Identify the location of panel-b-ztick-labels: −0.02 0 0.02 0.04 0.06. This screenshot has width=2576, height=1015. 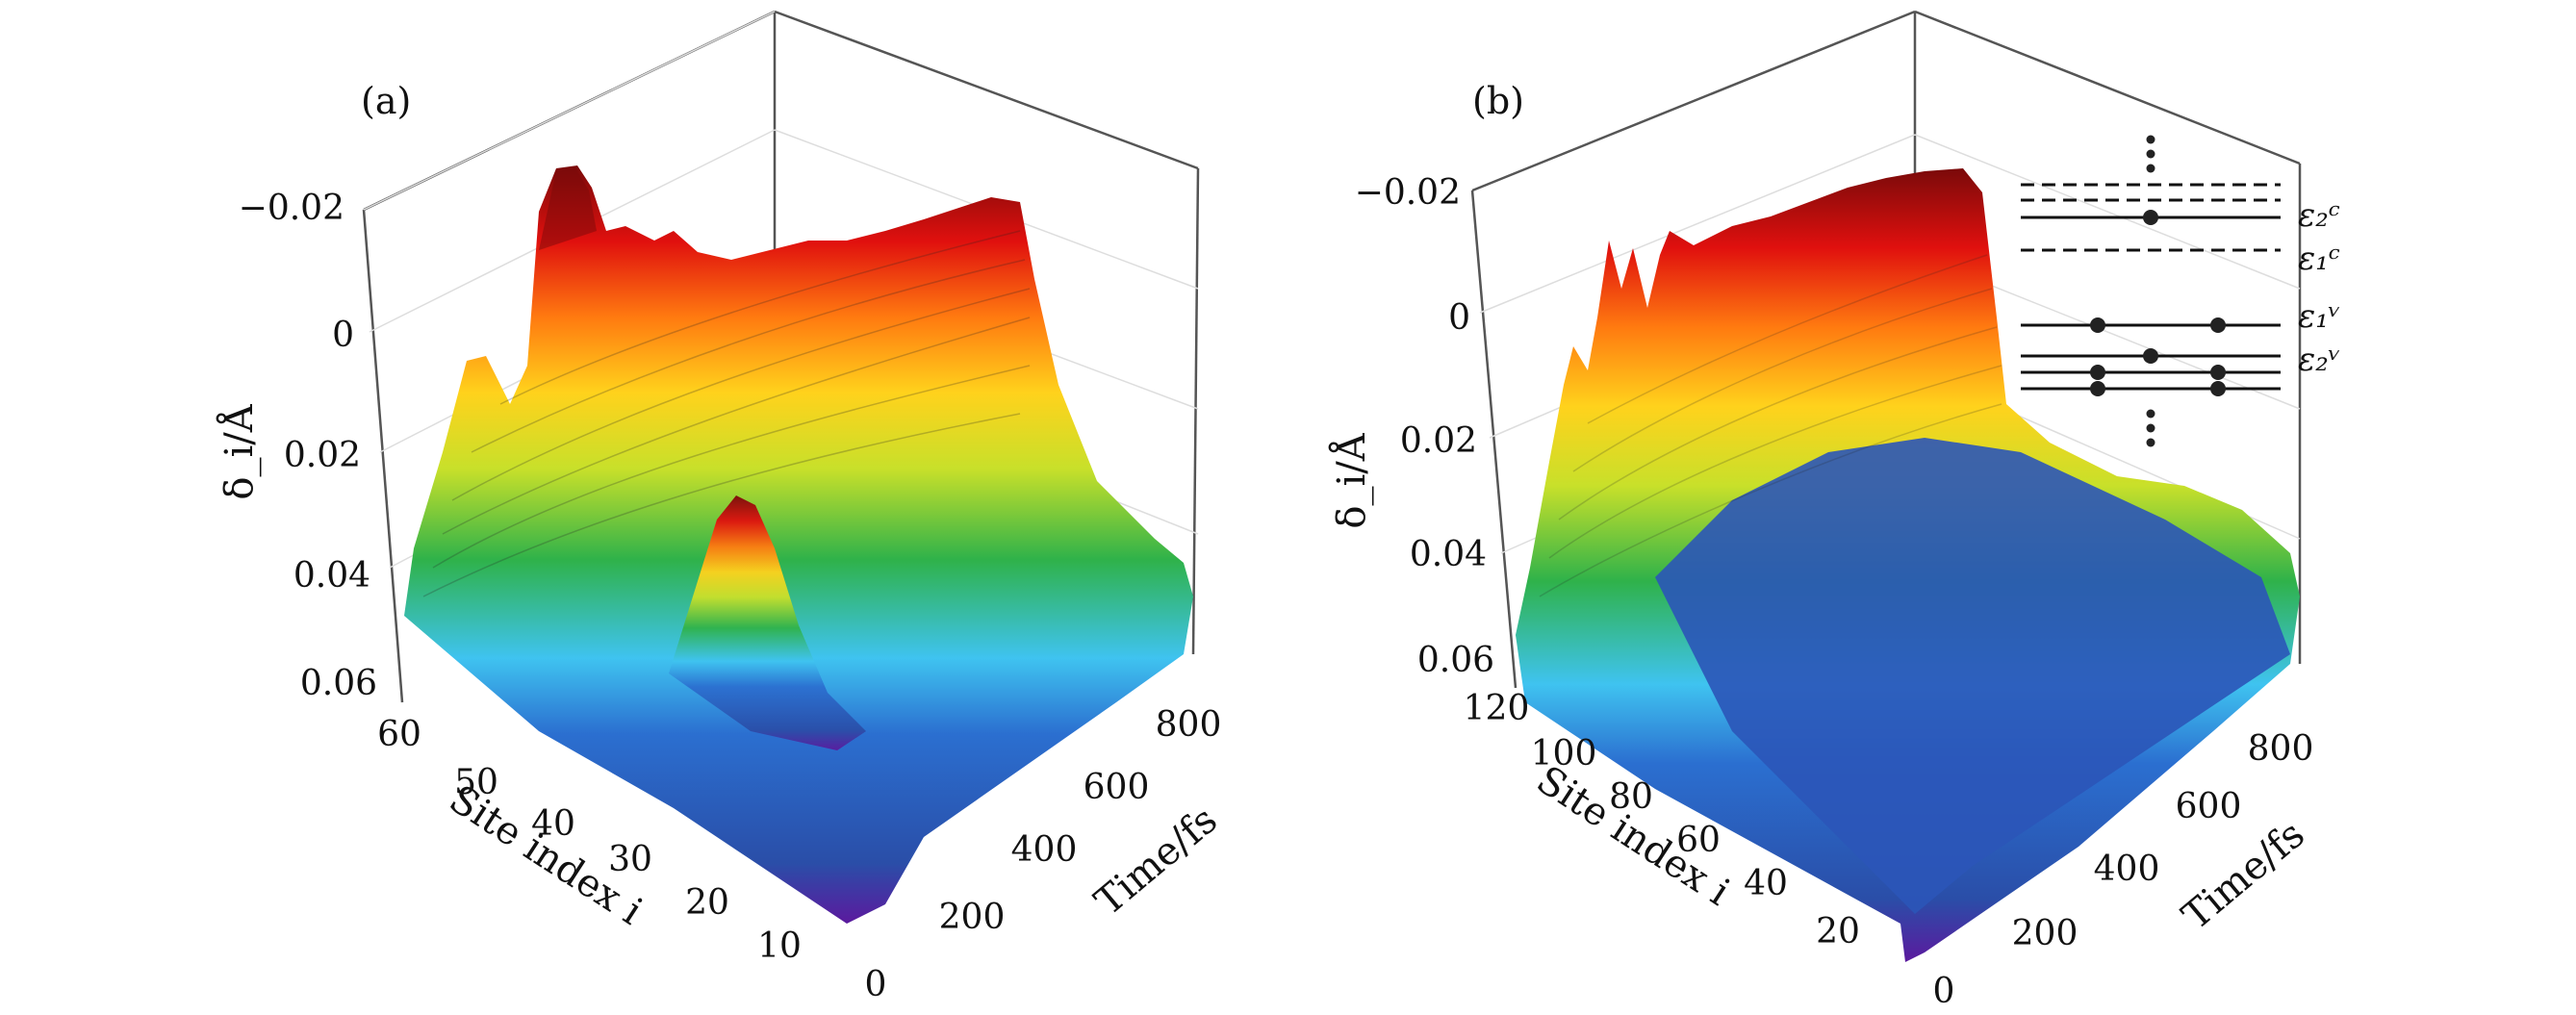
(1424, 426).